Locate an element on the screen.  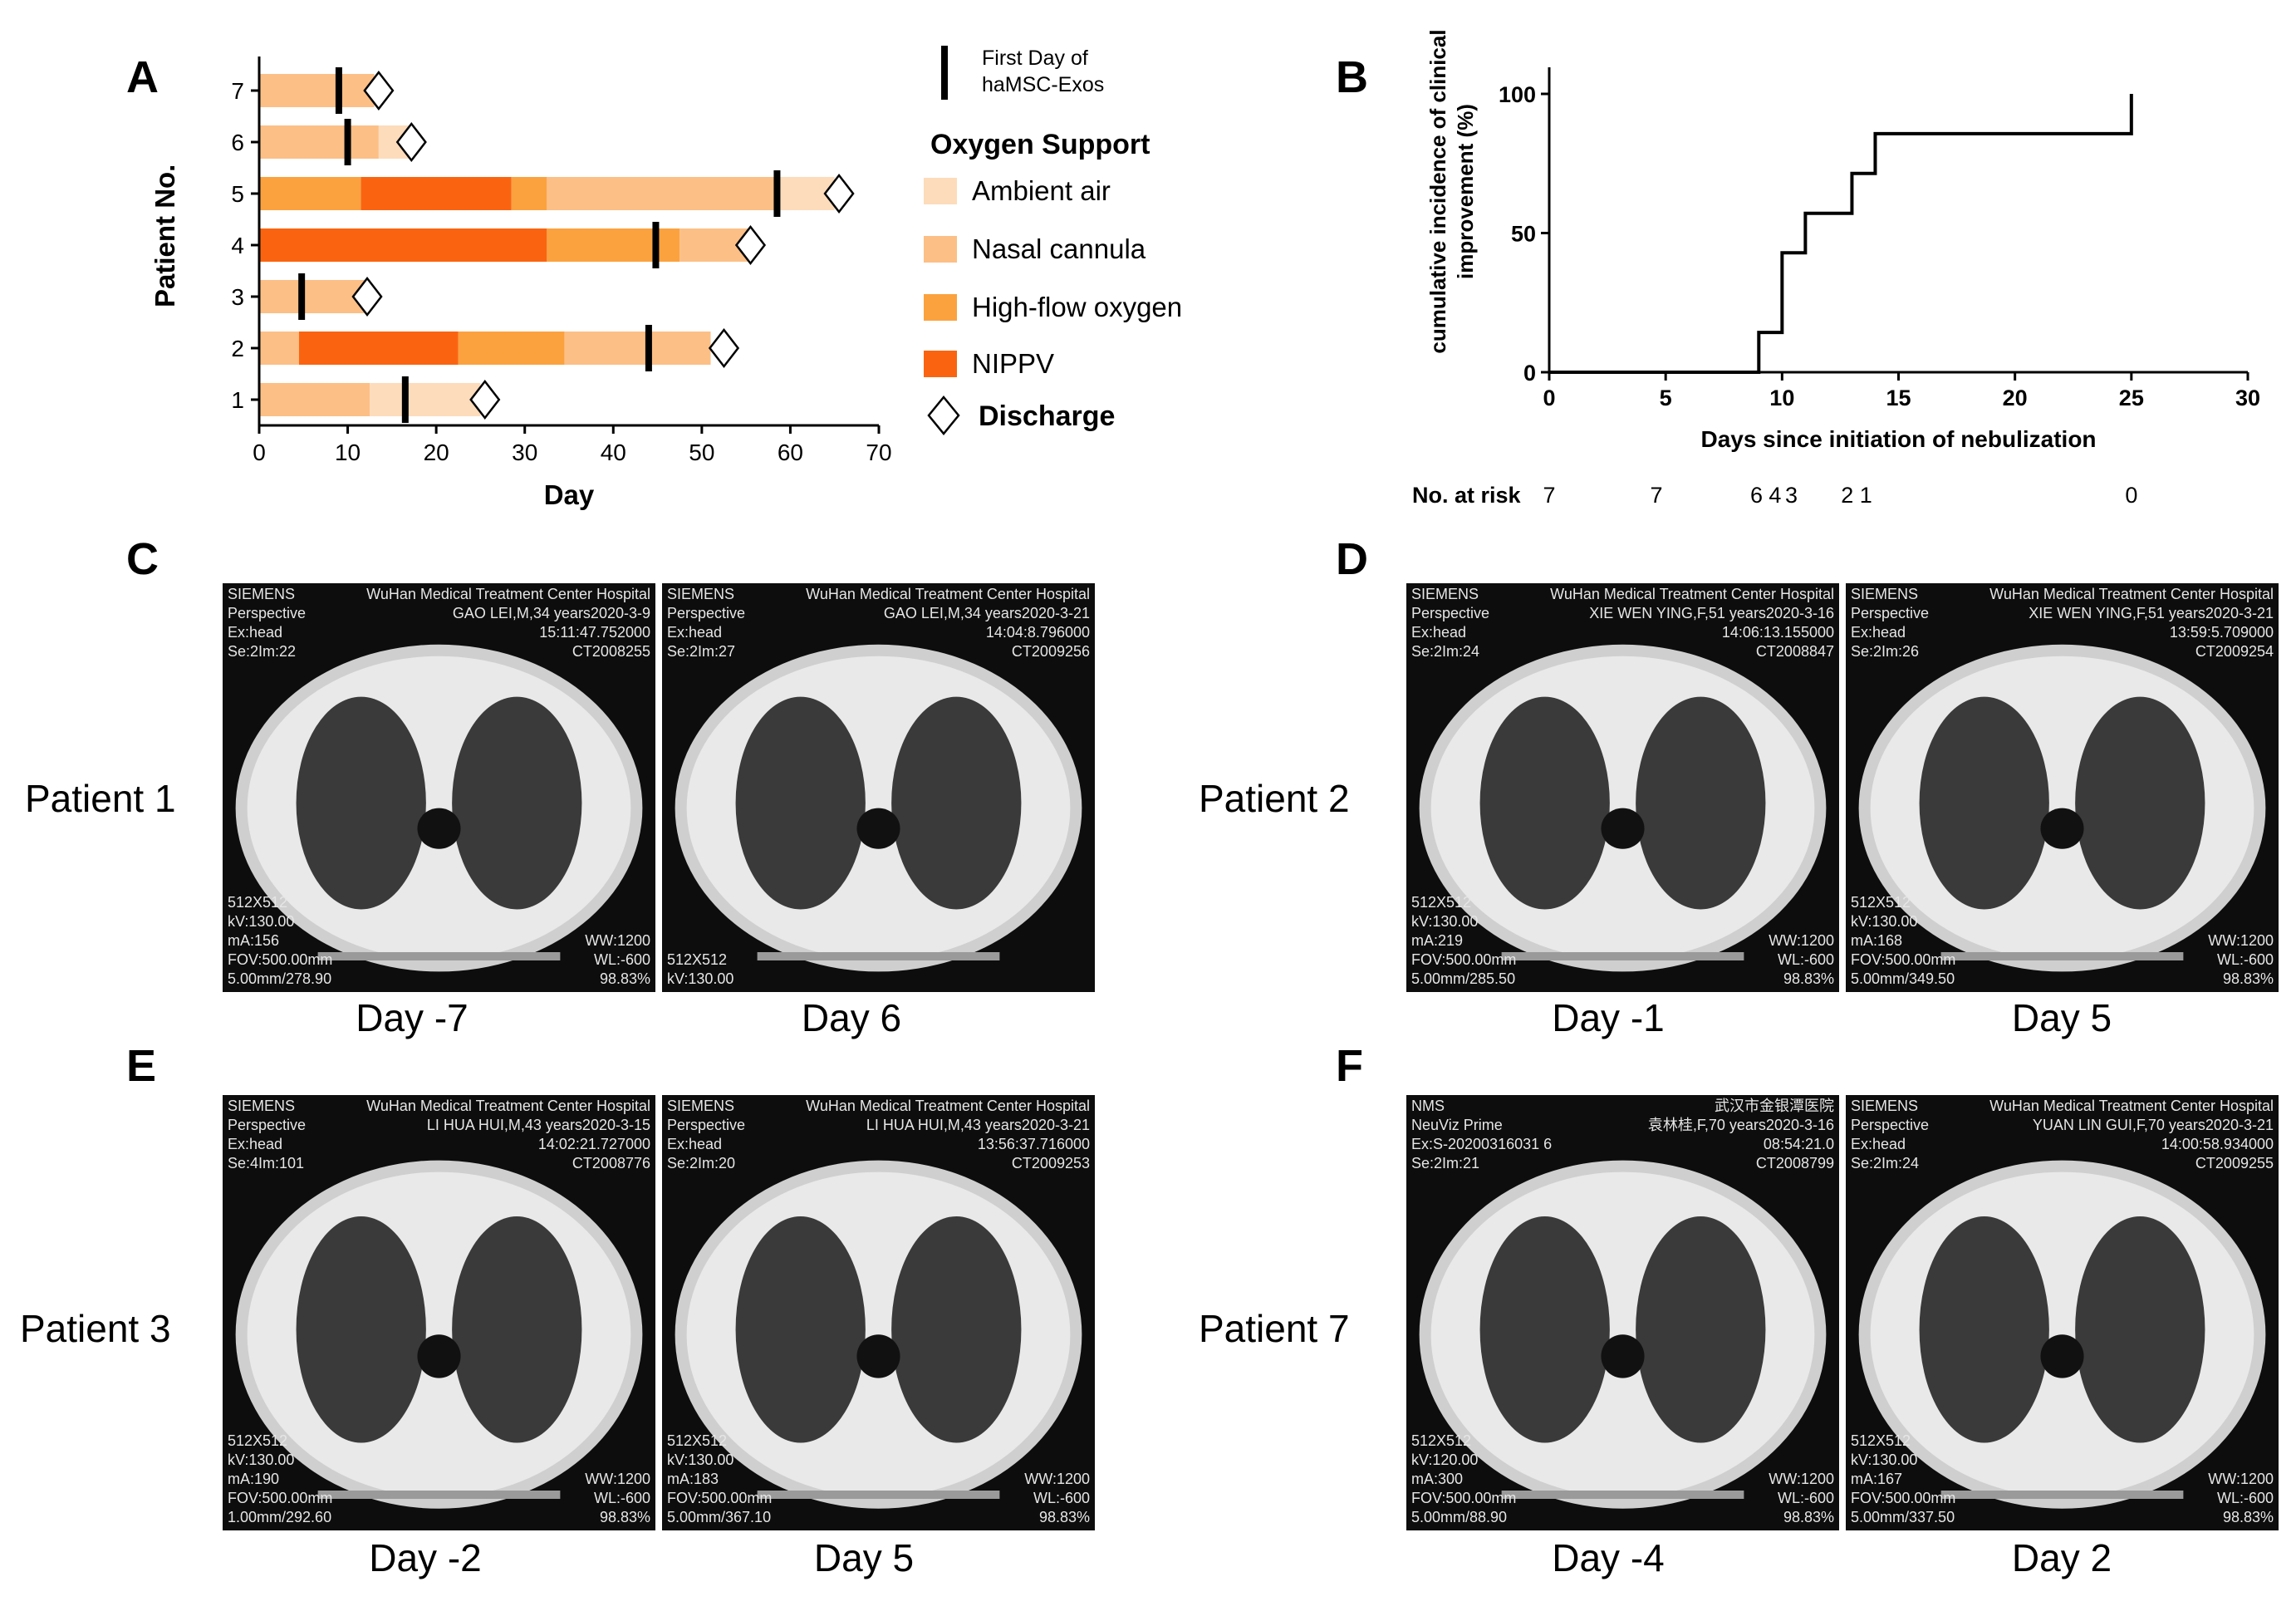
y-tick-label: 4 is located at coordinates (237, 245).